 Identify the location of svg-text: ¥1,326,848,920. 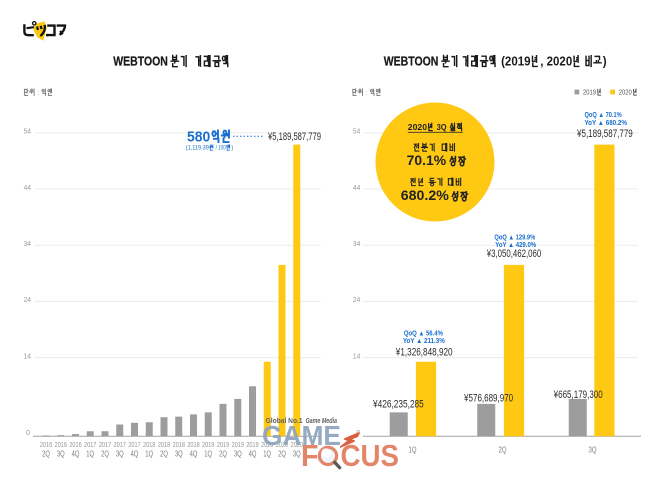
(424, 352).